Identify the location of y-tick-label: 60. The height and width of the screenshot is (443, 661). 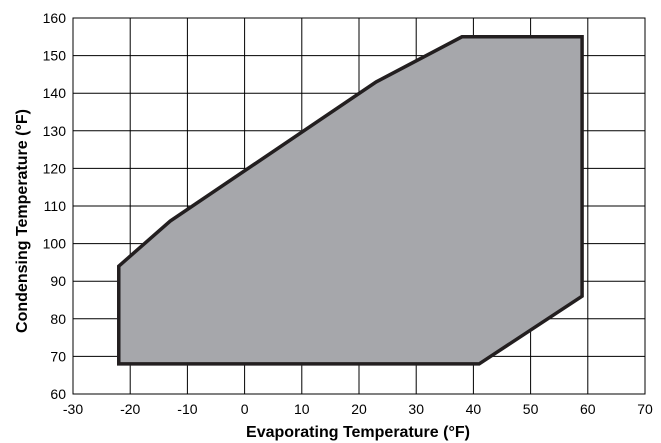
(58, 394).